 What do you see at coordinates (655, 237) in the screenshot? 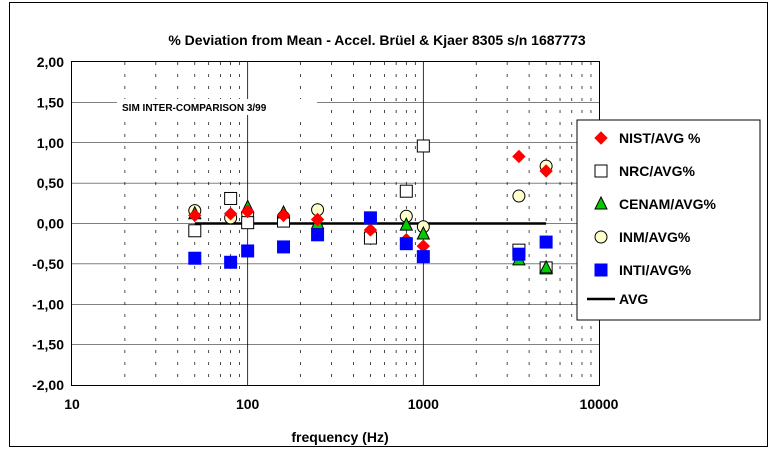
I see `legend-label: INM/AVG%` at bounding box center [655, 237].